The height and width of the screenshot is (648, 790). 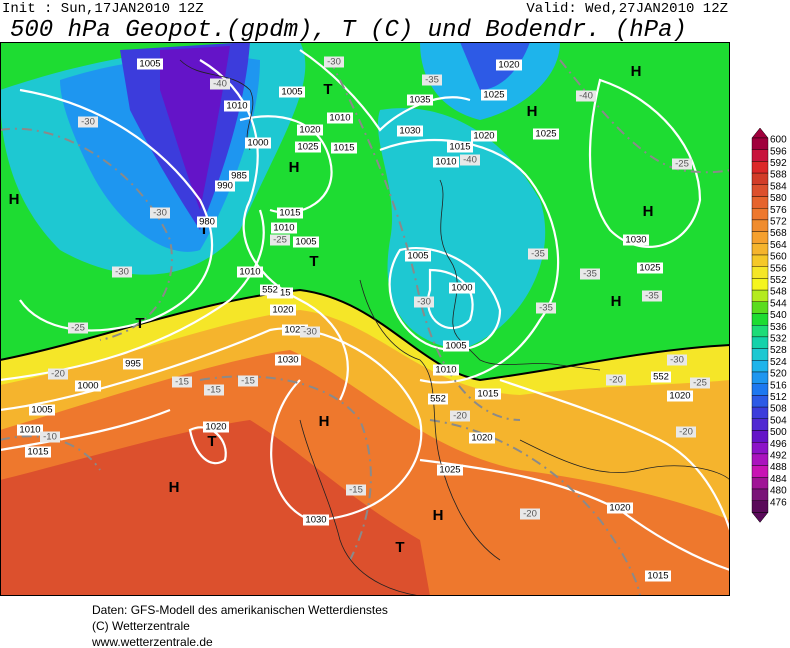 I want to click on legend-label: 480, so click(x=778, y=491).